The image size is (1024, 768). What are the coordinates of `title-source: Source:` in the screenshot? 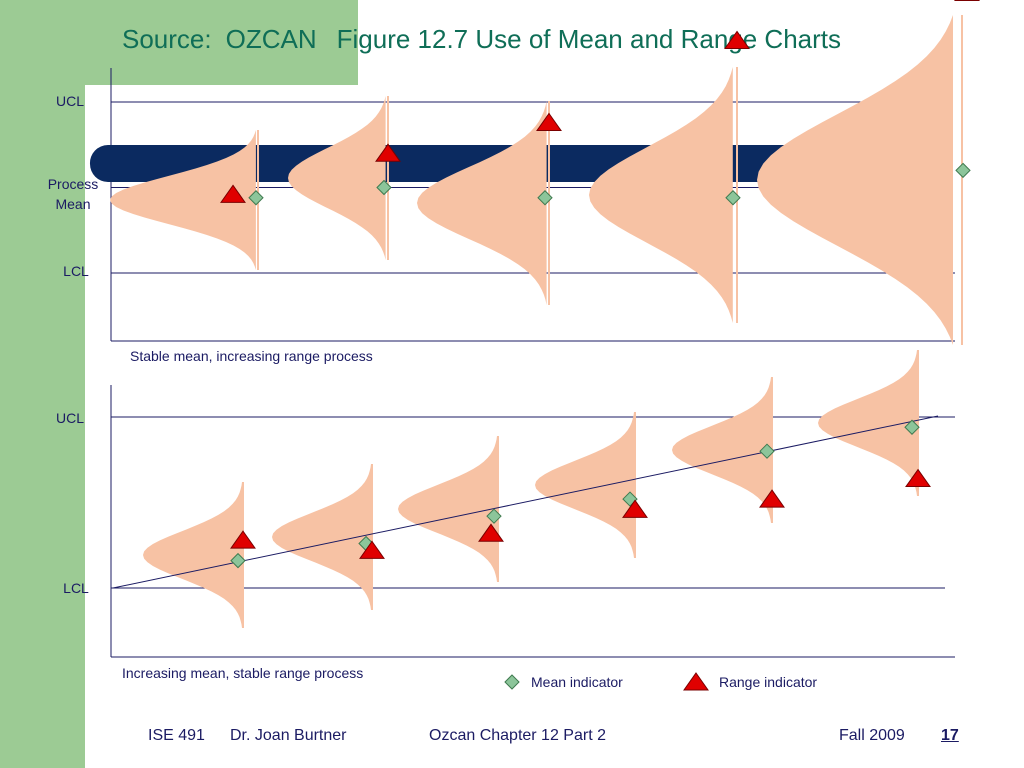 It's located at (167, 39).